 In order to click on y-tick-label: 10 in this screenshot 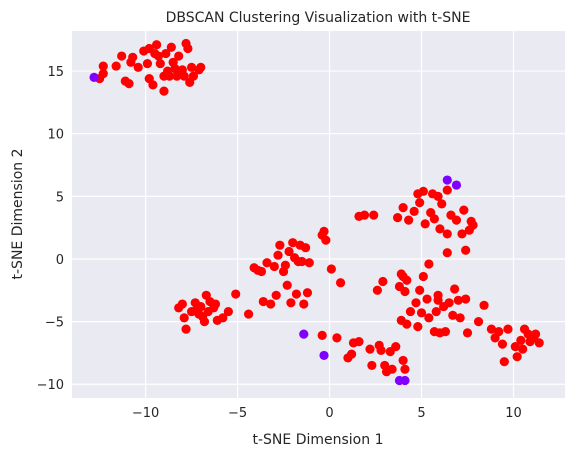, I will do `click(55, 135)`.